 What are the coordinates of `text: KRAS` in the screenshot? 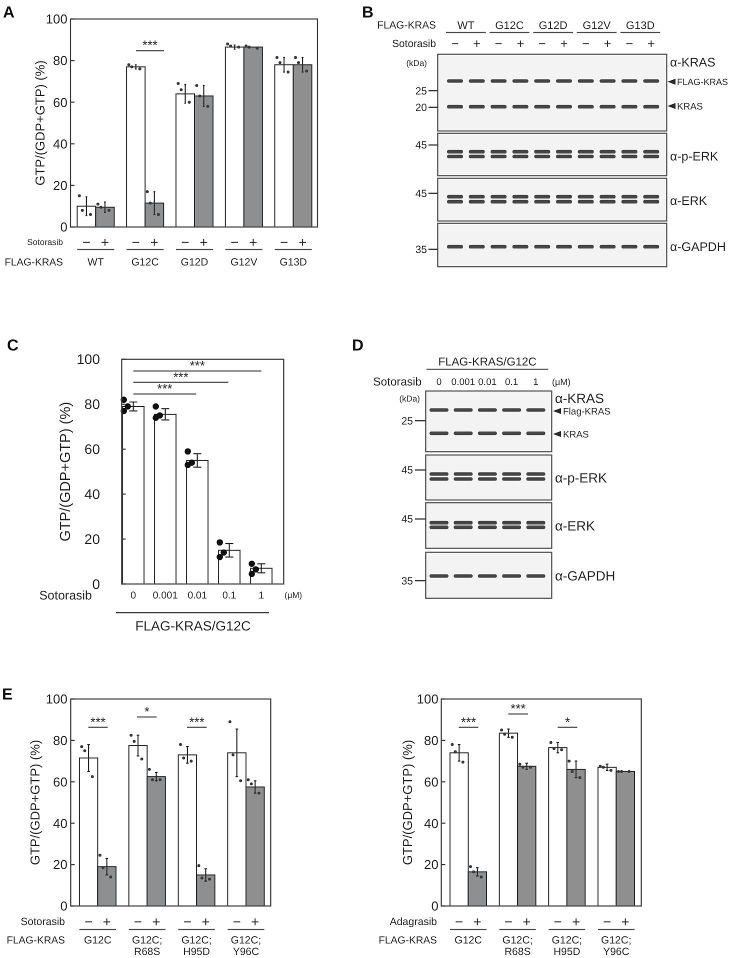 It's located at (690, 106).